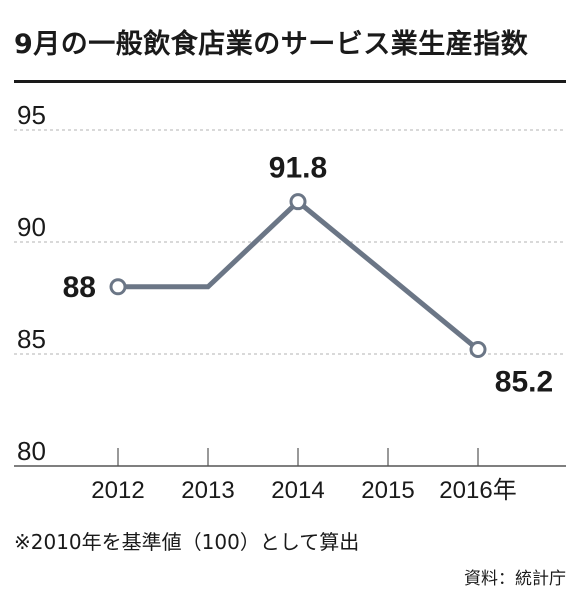 The image size is (580, 603). Describe the element at coordinates (298, 168) in the screenshot. I see `data-label: 91.8` at that location.